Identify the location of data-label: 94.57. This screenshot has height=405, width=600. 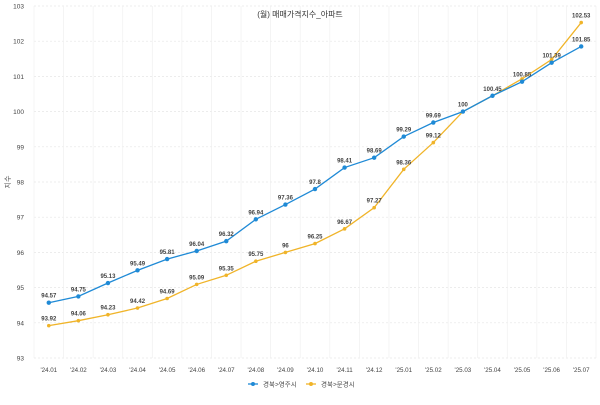
(49, 297).